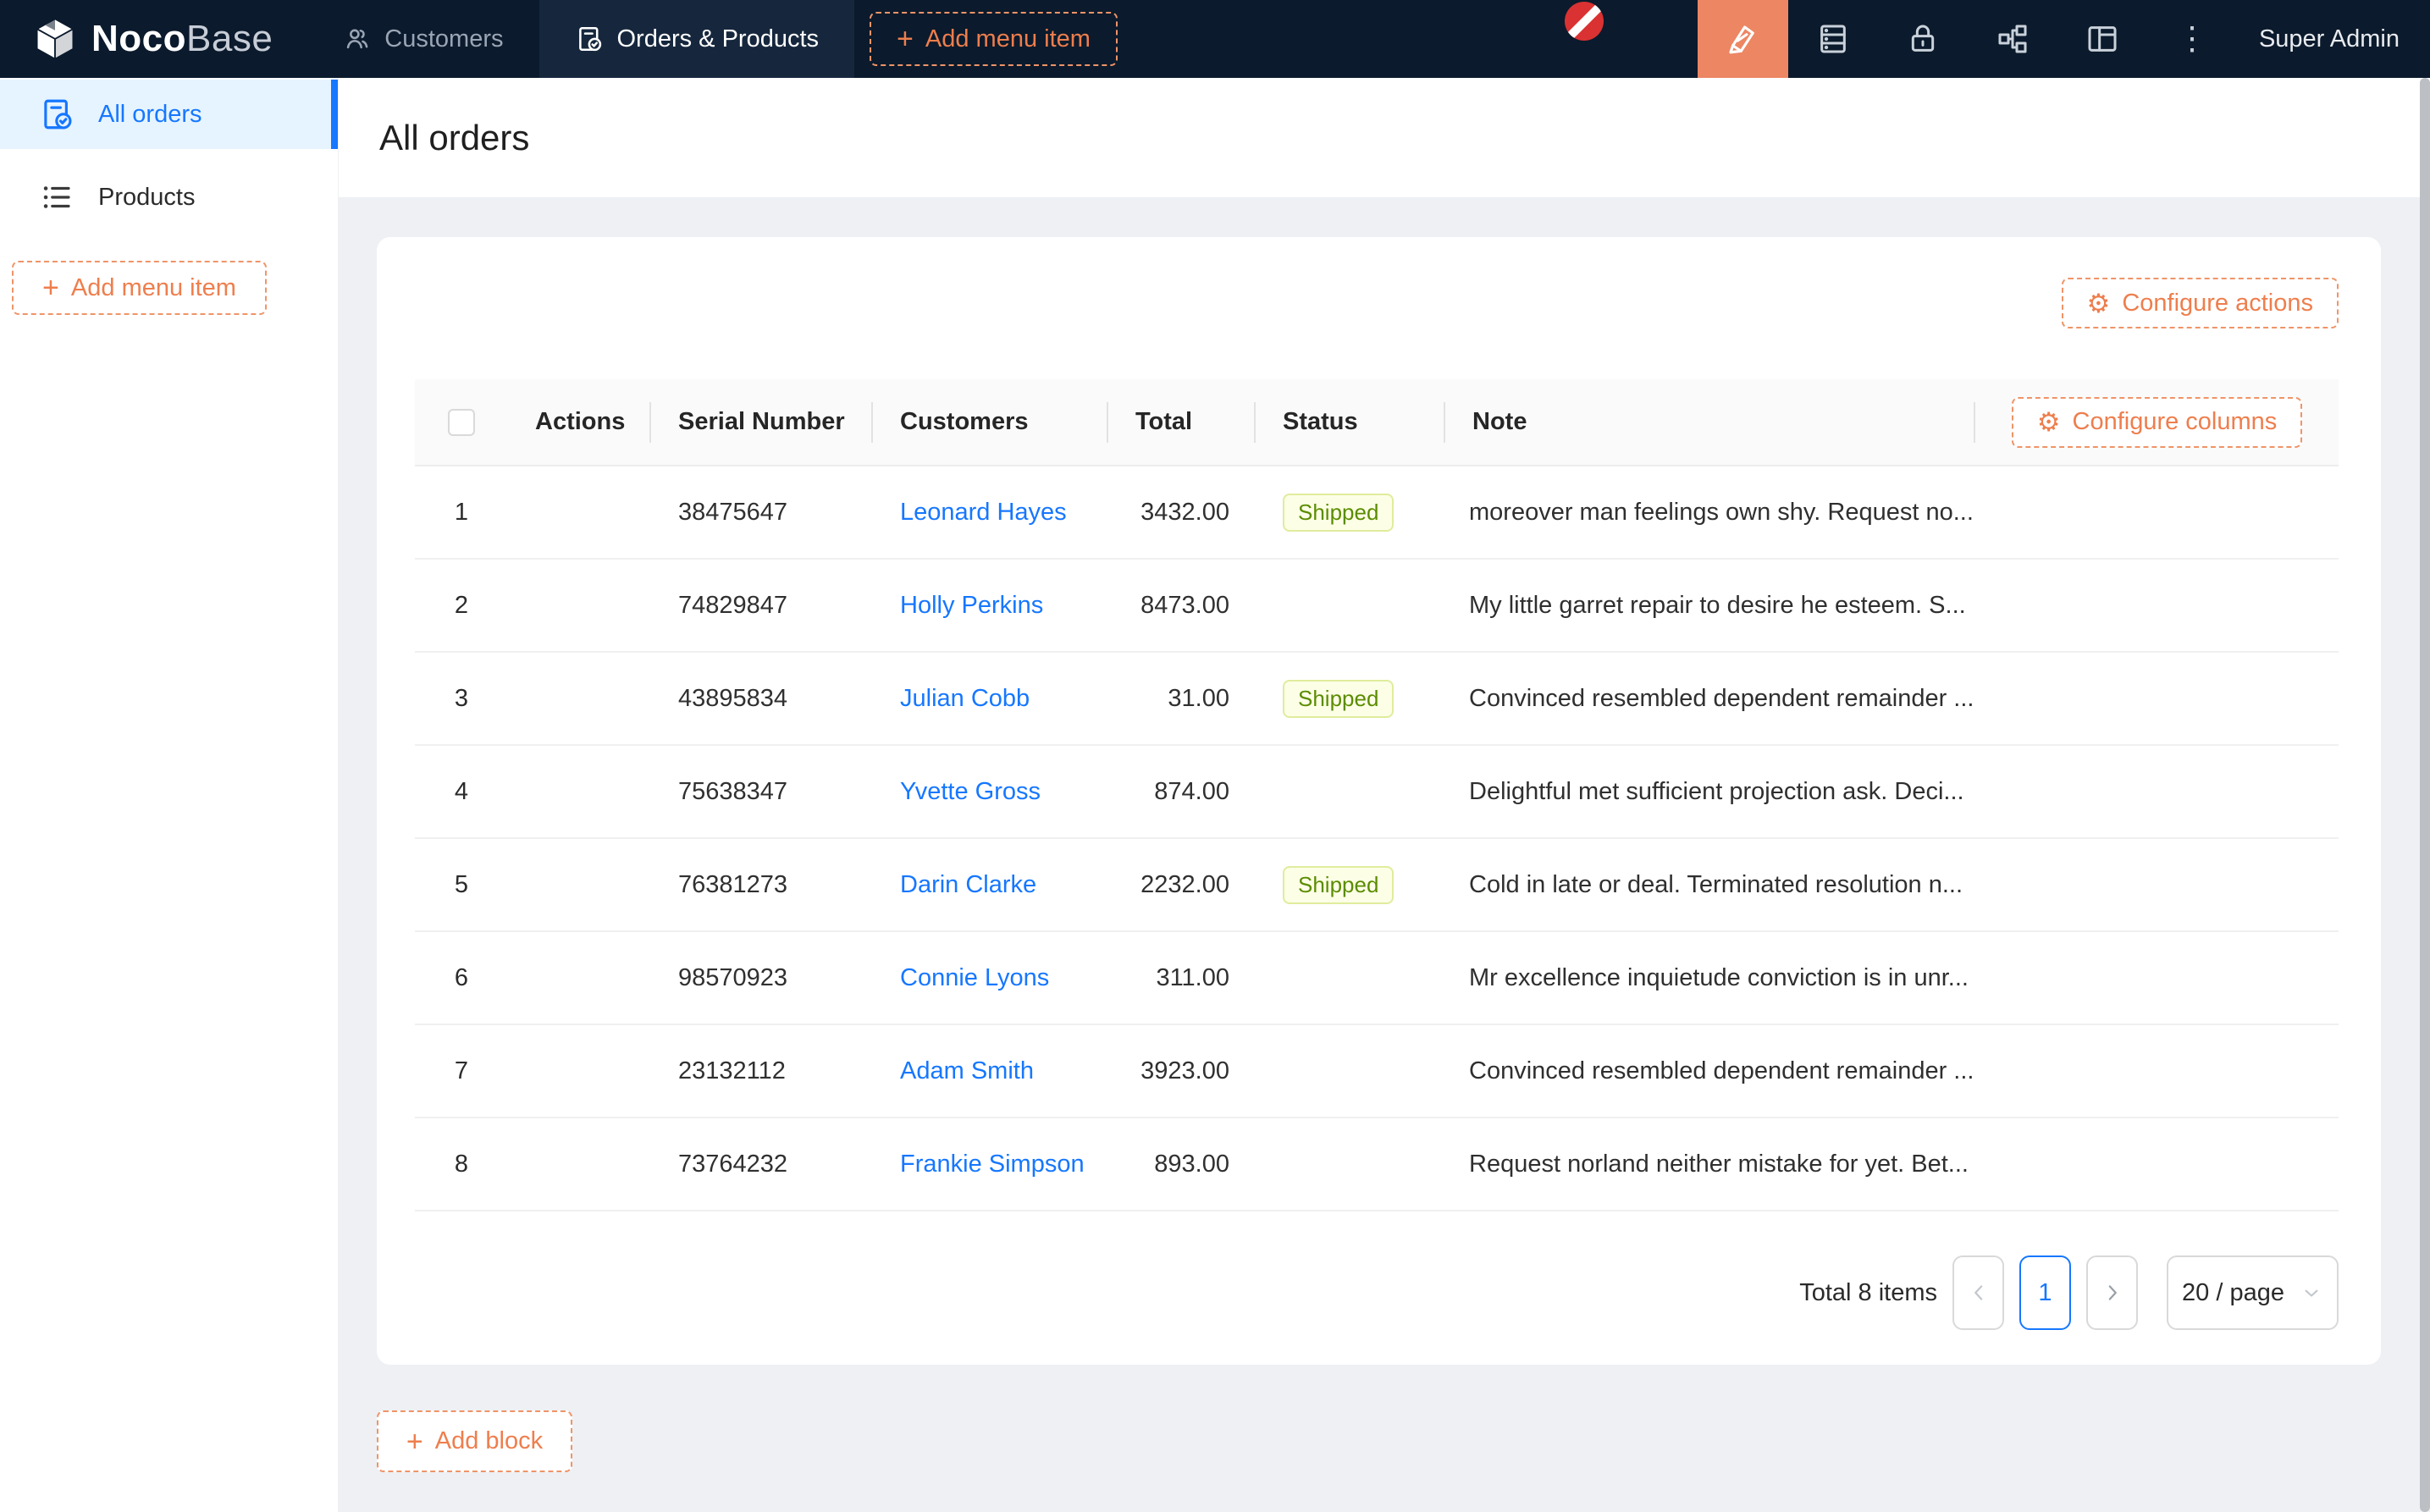 The height and width of the screenshot is (1512, 2430). What do you see at coordinates (2253, 1292) in the screenshot?
I see `page-size-select: 20 / page` at bounding box center [2253, 1292].